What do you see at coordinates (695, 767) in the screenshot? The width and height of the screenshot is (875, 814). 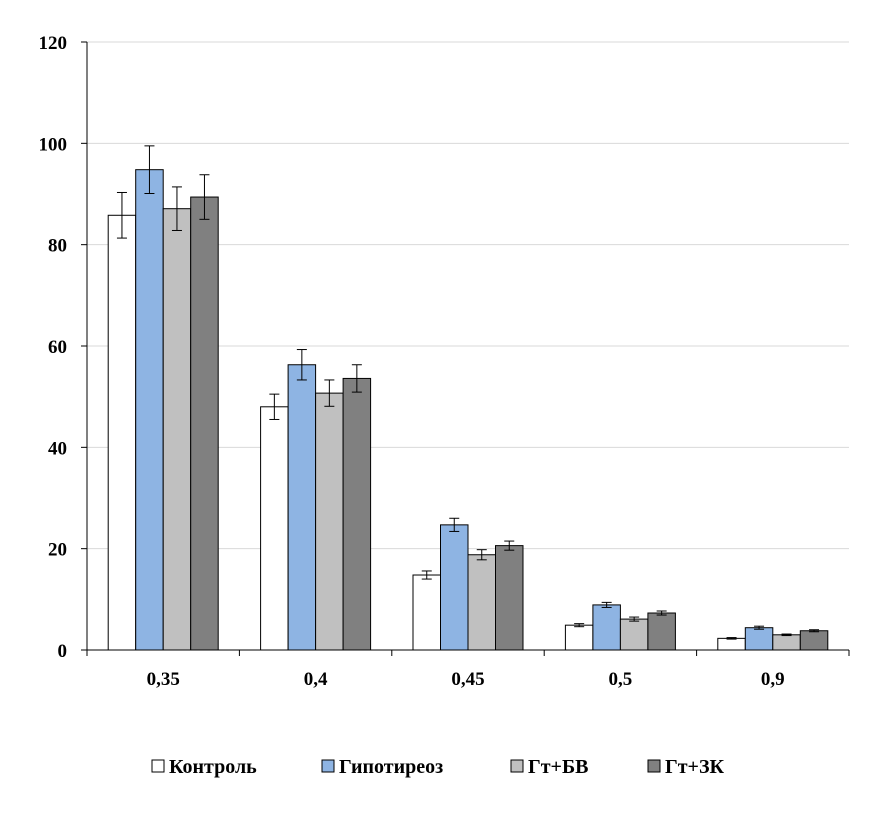 I see `legend-label: Гт+ЗК` at bounding box center [695, 767].